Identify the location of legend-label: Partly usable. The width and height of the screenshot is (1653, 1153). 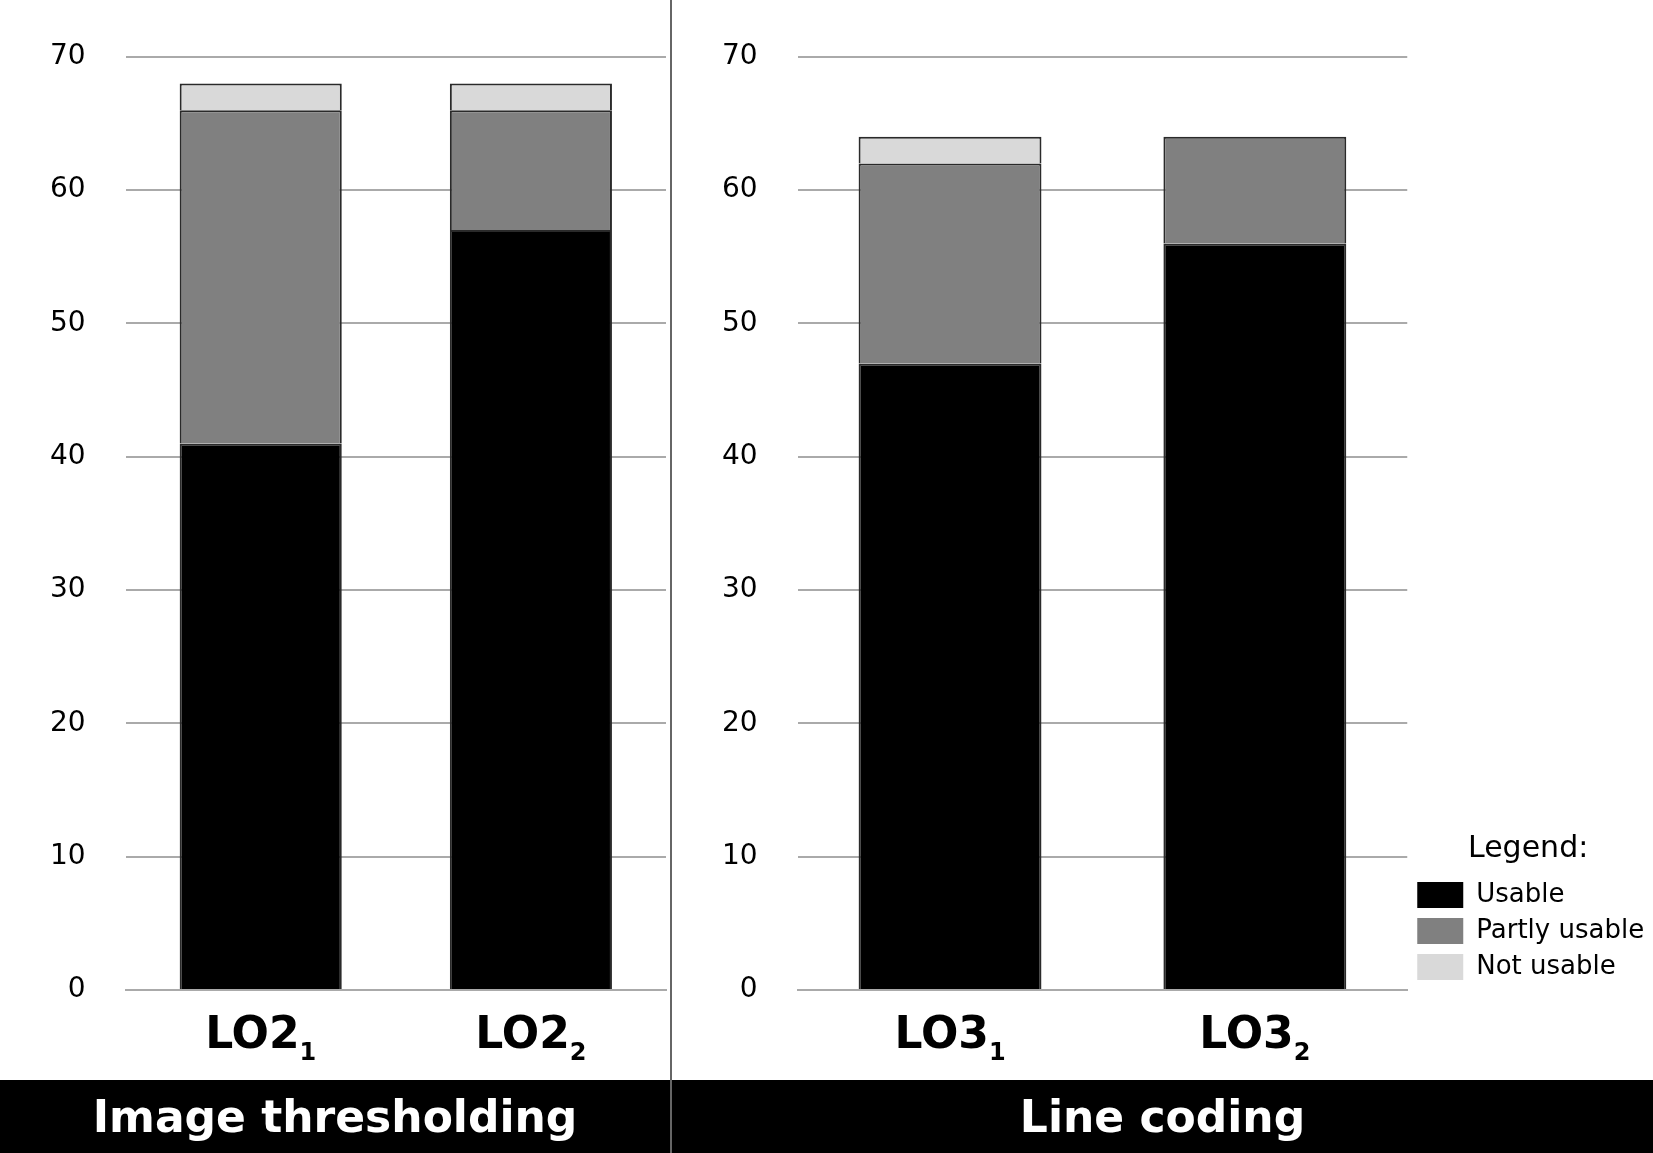
(1560, 928).